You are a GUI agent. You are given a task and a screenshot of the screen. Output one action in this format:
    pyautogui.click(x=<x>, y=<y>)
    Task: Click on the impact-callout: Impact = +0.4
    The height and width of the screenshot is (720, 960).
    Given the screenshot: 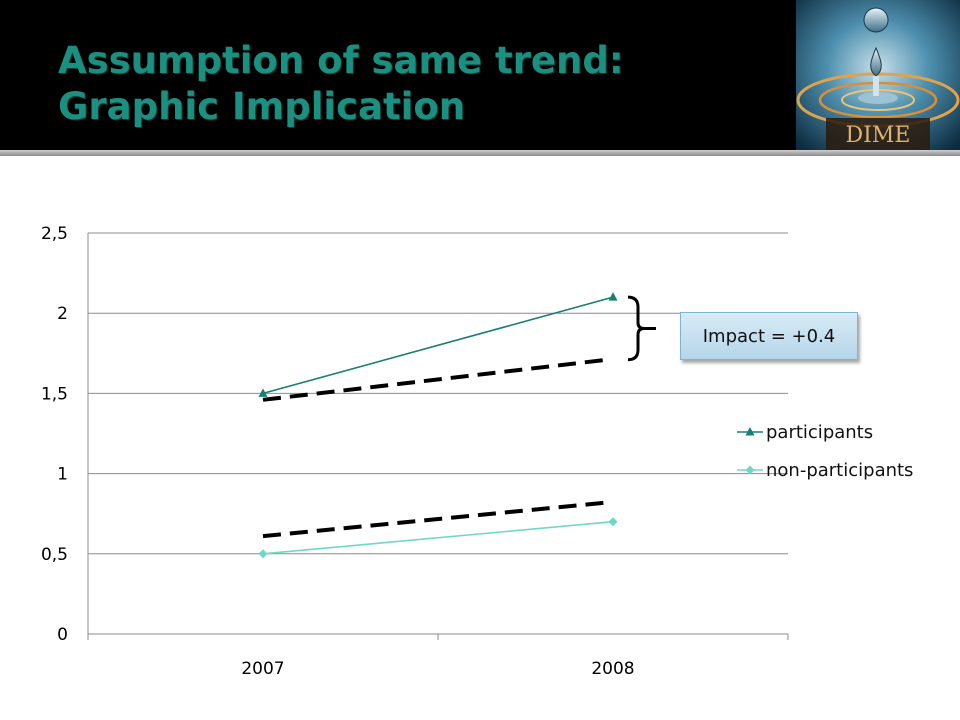 What is the action you would take?
    pyautogui.click(x=769, y=336)
    